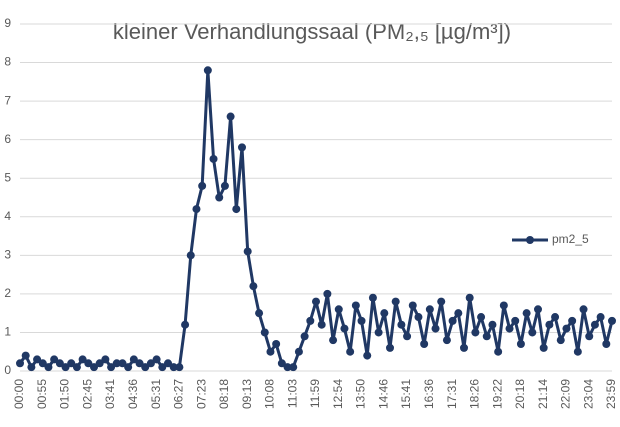  What do you see at coordinates (543, 394) in the screenshot?
I see `x-tick-label: 21:14` at bounding box center [543, 394].